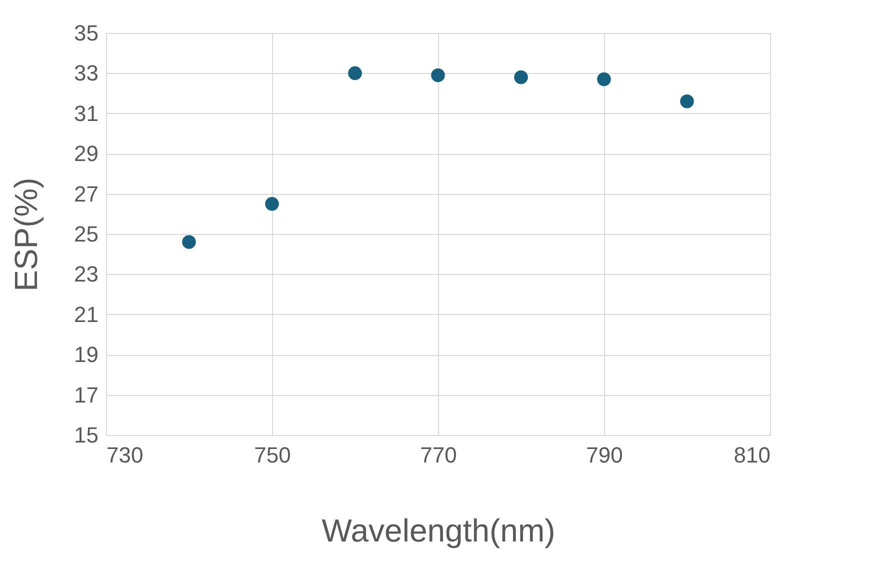 Image resolution: width=869 pixels, height=570 pixels. What do you see at coordinates (86, 113) in the screenshot?
I see `y-tick-label: 31` at bounding box center [86, 113].